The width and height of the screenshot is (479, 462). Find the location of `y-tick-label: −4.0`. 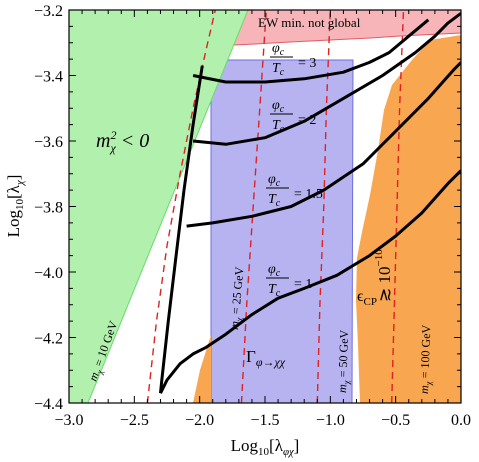

y-tick-label: −4.0 is located at coordinates (48, 273).